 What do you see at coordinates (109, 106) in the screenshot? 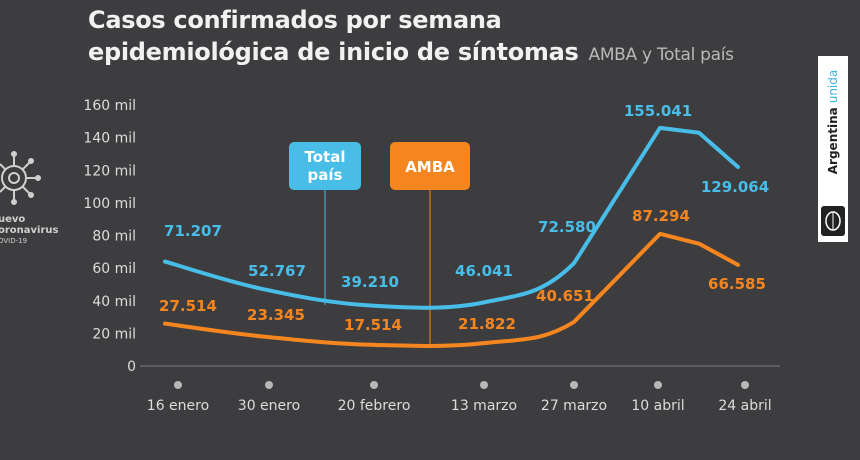
I see `y-tick-label: 160 mil` at bounding box center [109, 106].